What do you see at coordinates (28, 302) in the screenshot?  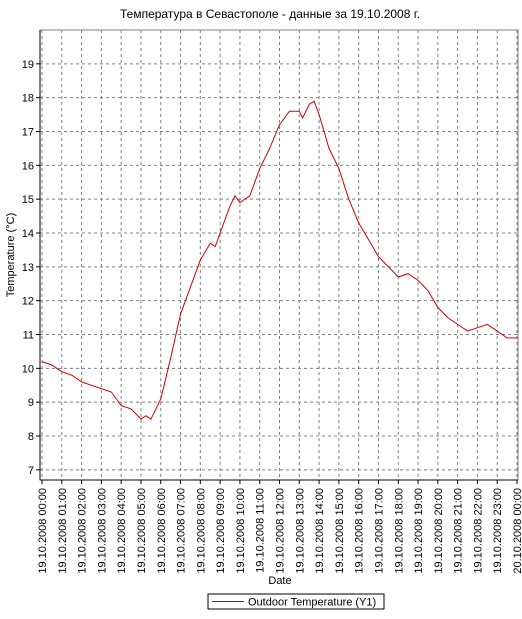 I see `y-tick-label: 12` at bounding box center [28, 302].